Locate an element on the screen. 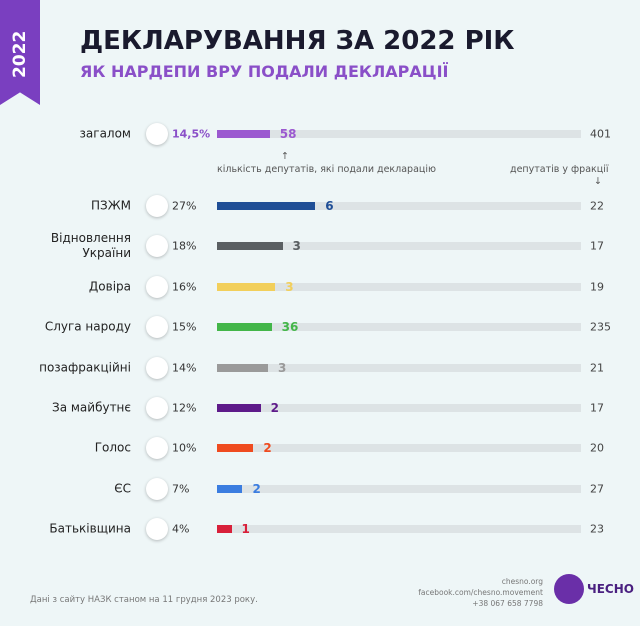  percent-label: 14% is located at coordinates (184, 368).